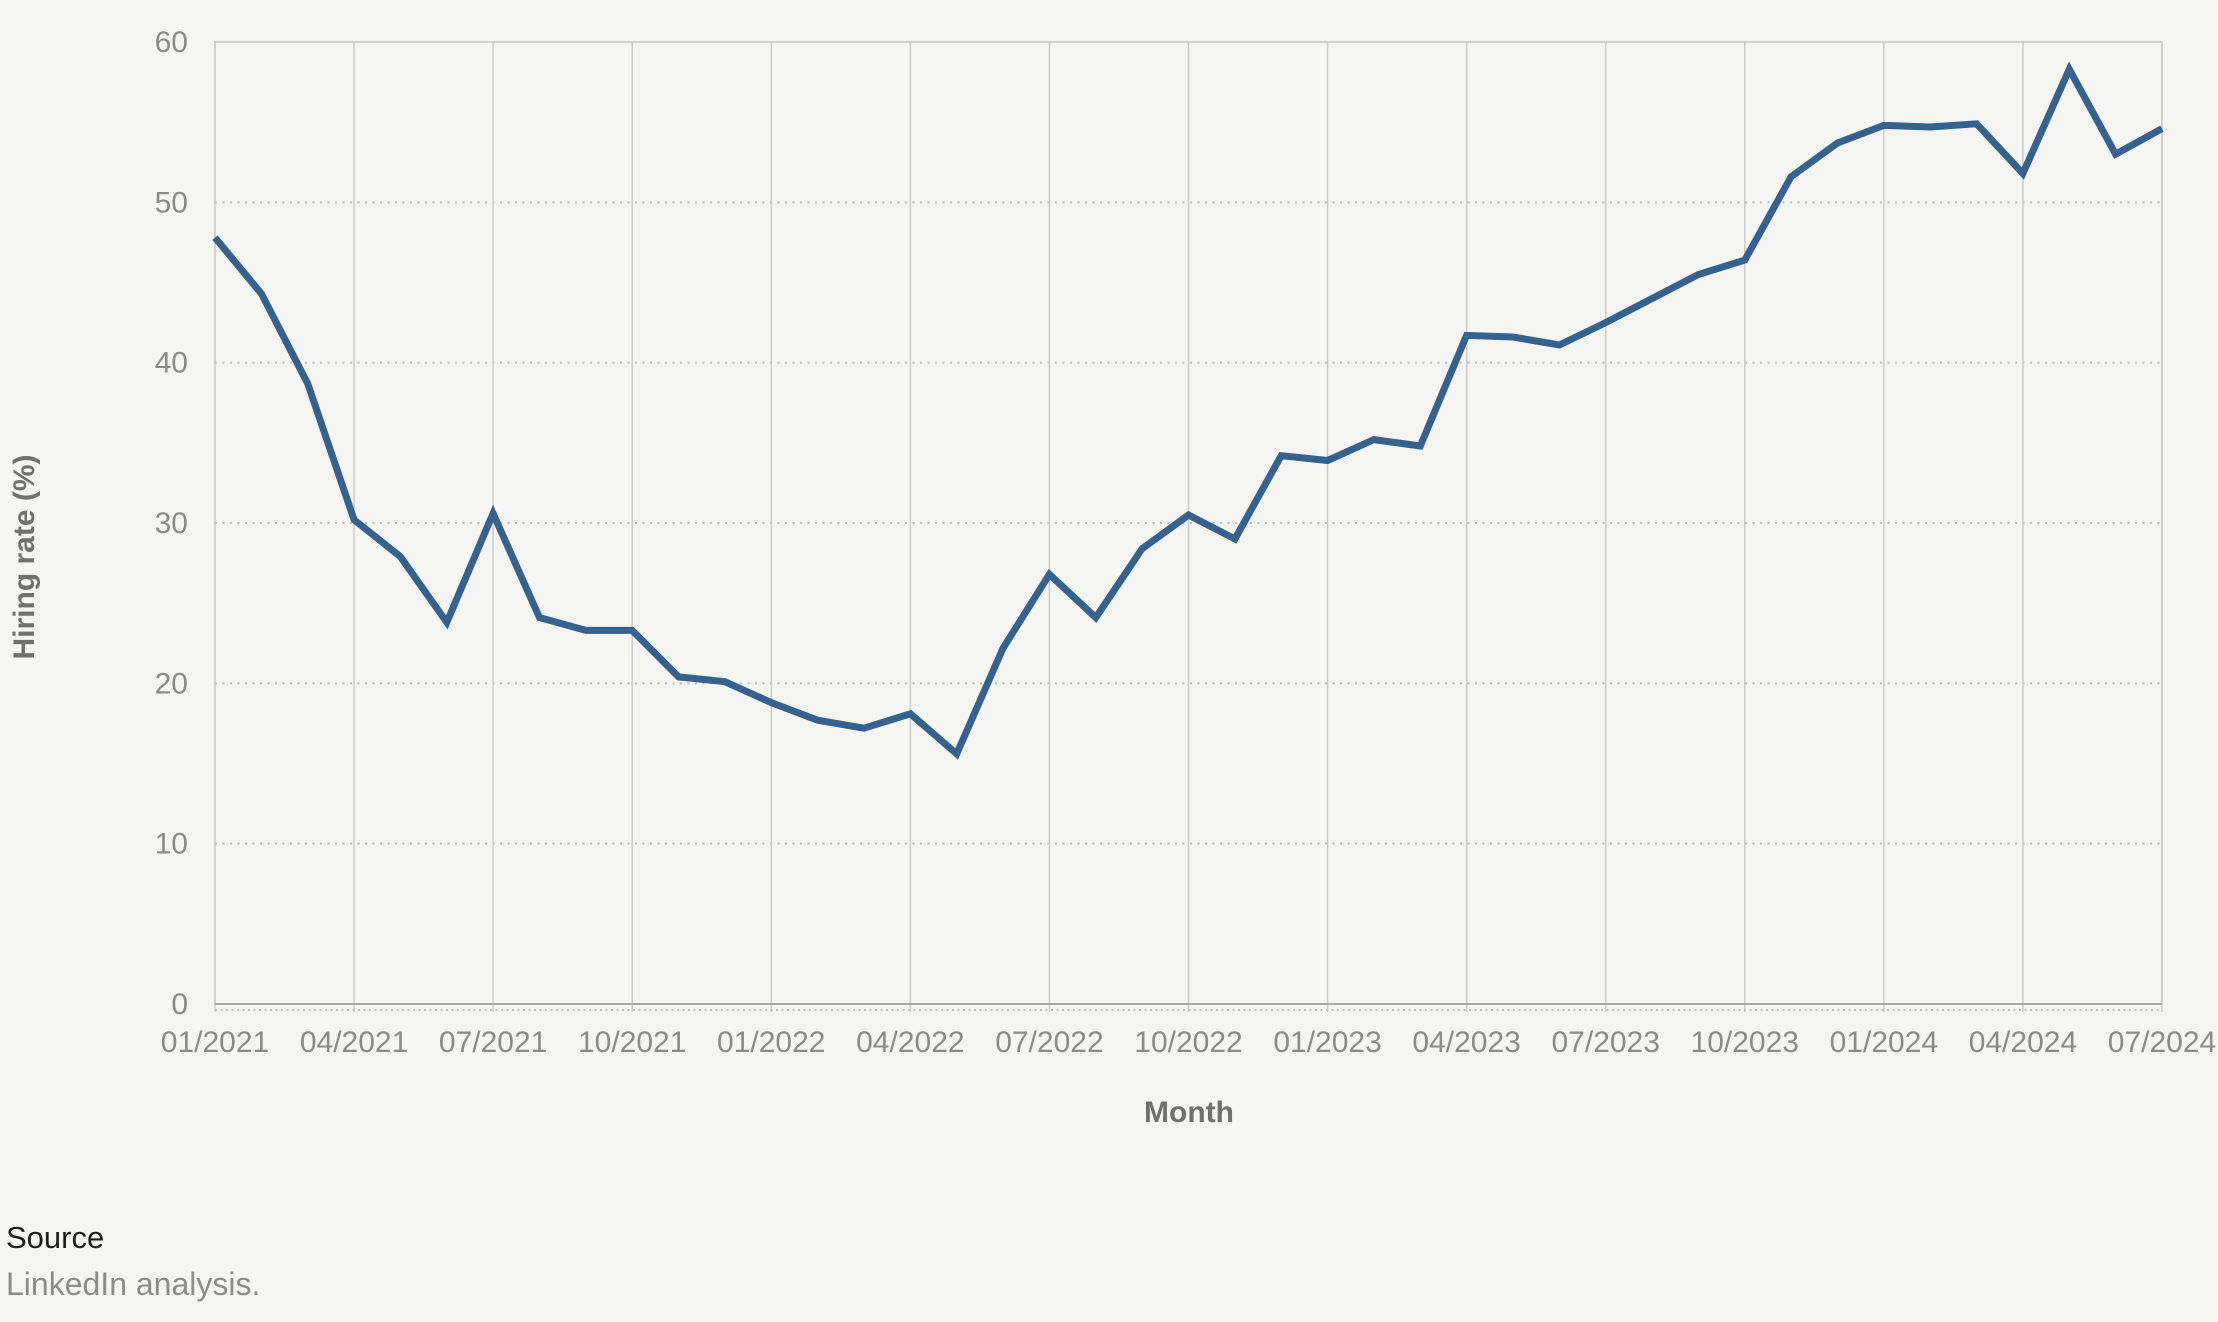  What do you see at coordinates (171, 683) in the screenshot?
I see `y-tick-label: 20` at bounding box center [171, 683].